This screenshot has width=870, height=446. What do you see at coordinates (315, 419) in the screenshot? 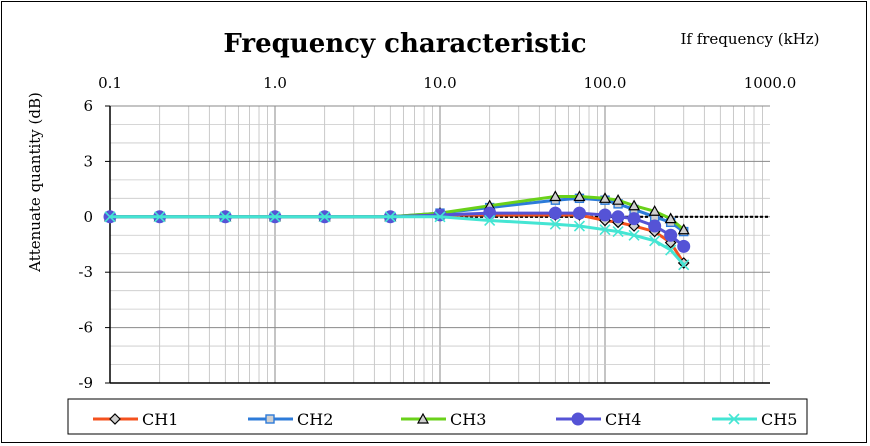
I see `legend-label-ch2: CH2` at bounding box center [315, 419].